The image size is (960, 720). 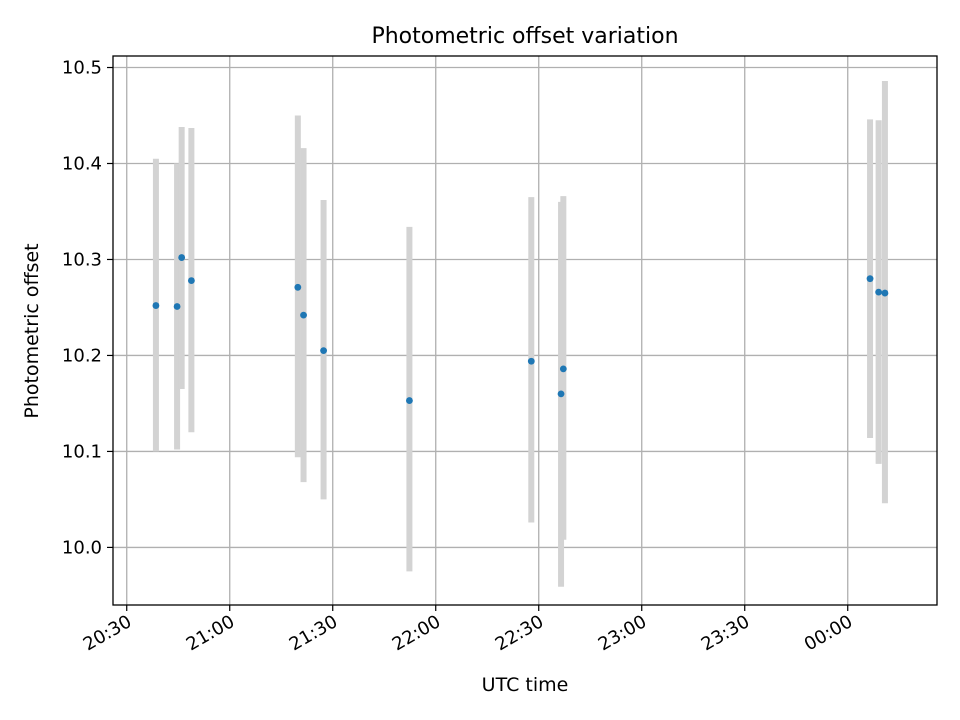 What do you see at coordinates (87, 308) in the screenshot?
I see `y-axis-ticks: 10.0 10.1 10.2 10.3 10.4 10.5` at bounding box center [87, 308].